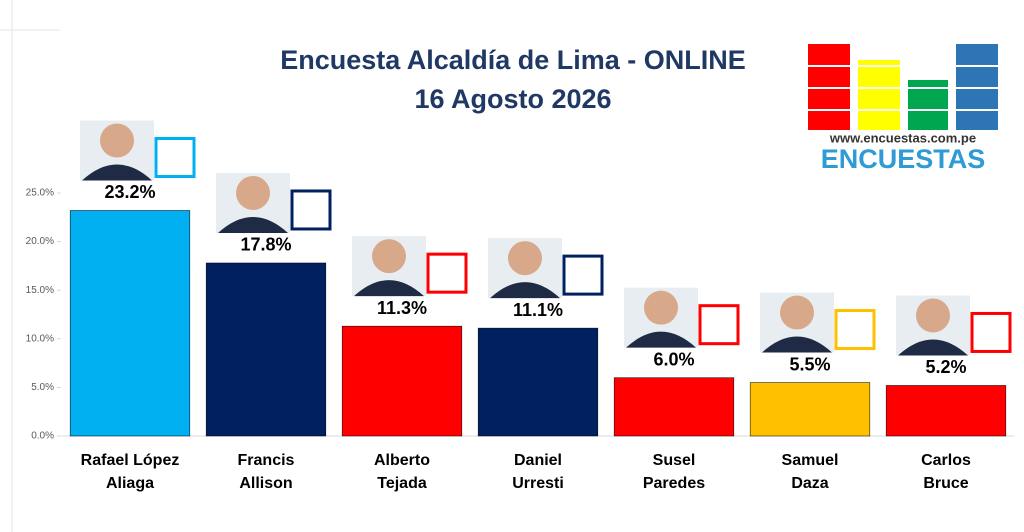  Describe the element at coordinates (945, 483) in the screenshot. I see `x-tick-label: Bruce` at that location.